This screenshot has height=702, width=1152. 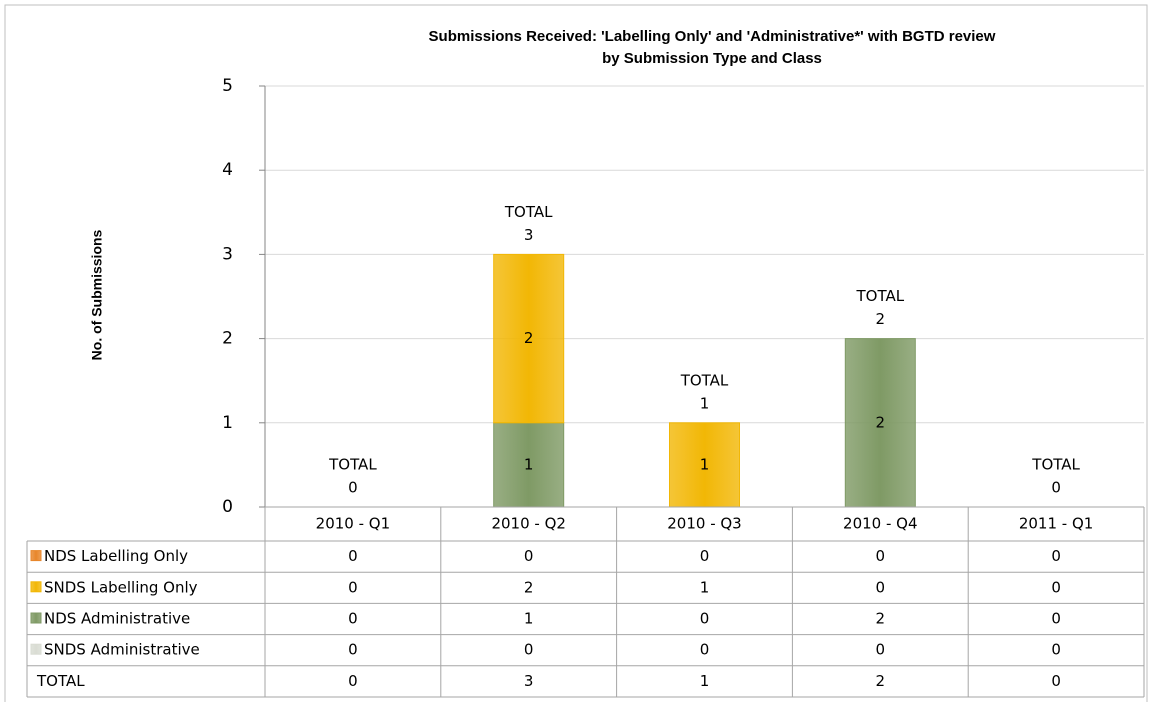 What do you see at coordinates (116, 556) in the screenshot?
I see `legend-label: NDS Labelling Only` at bounding box center [116, 556].